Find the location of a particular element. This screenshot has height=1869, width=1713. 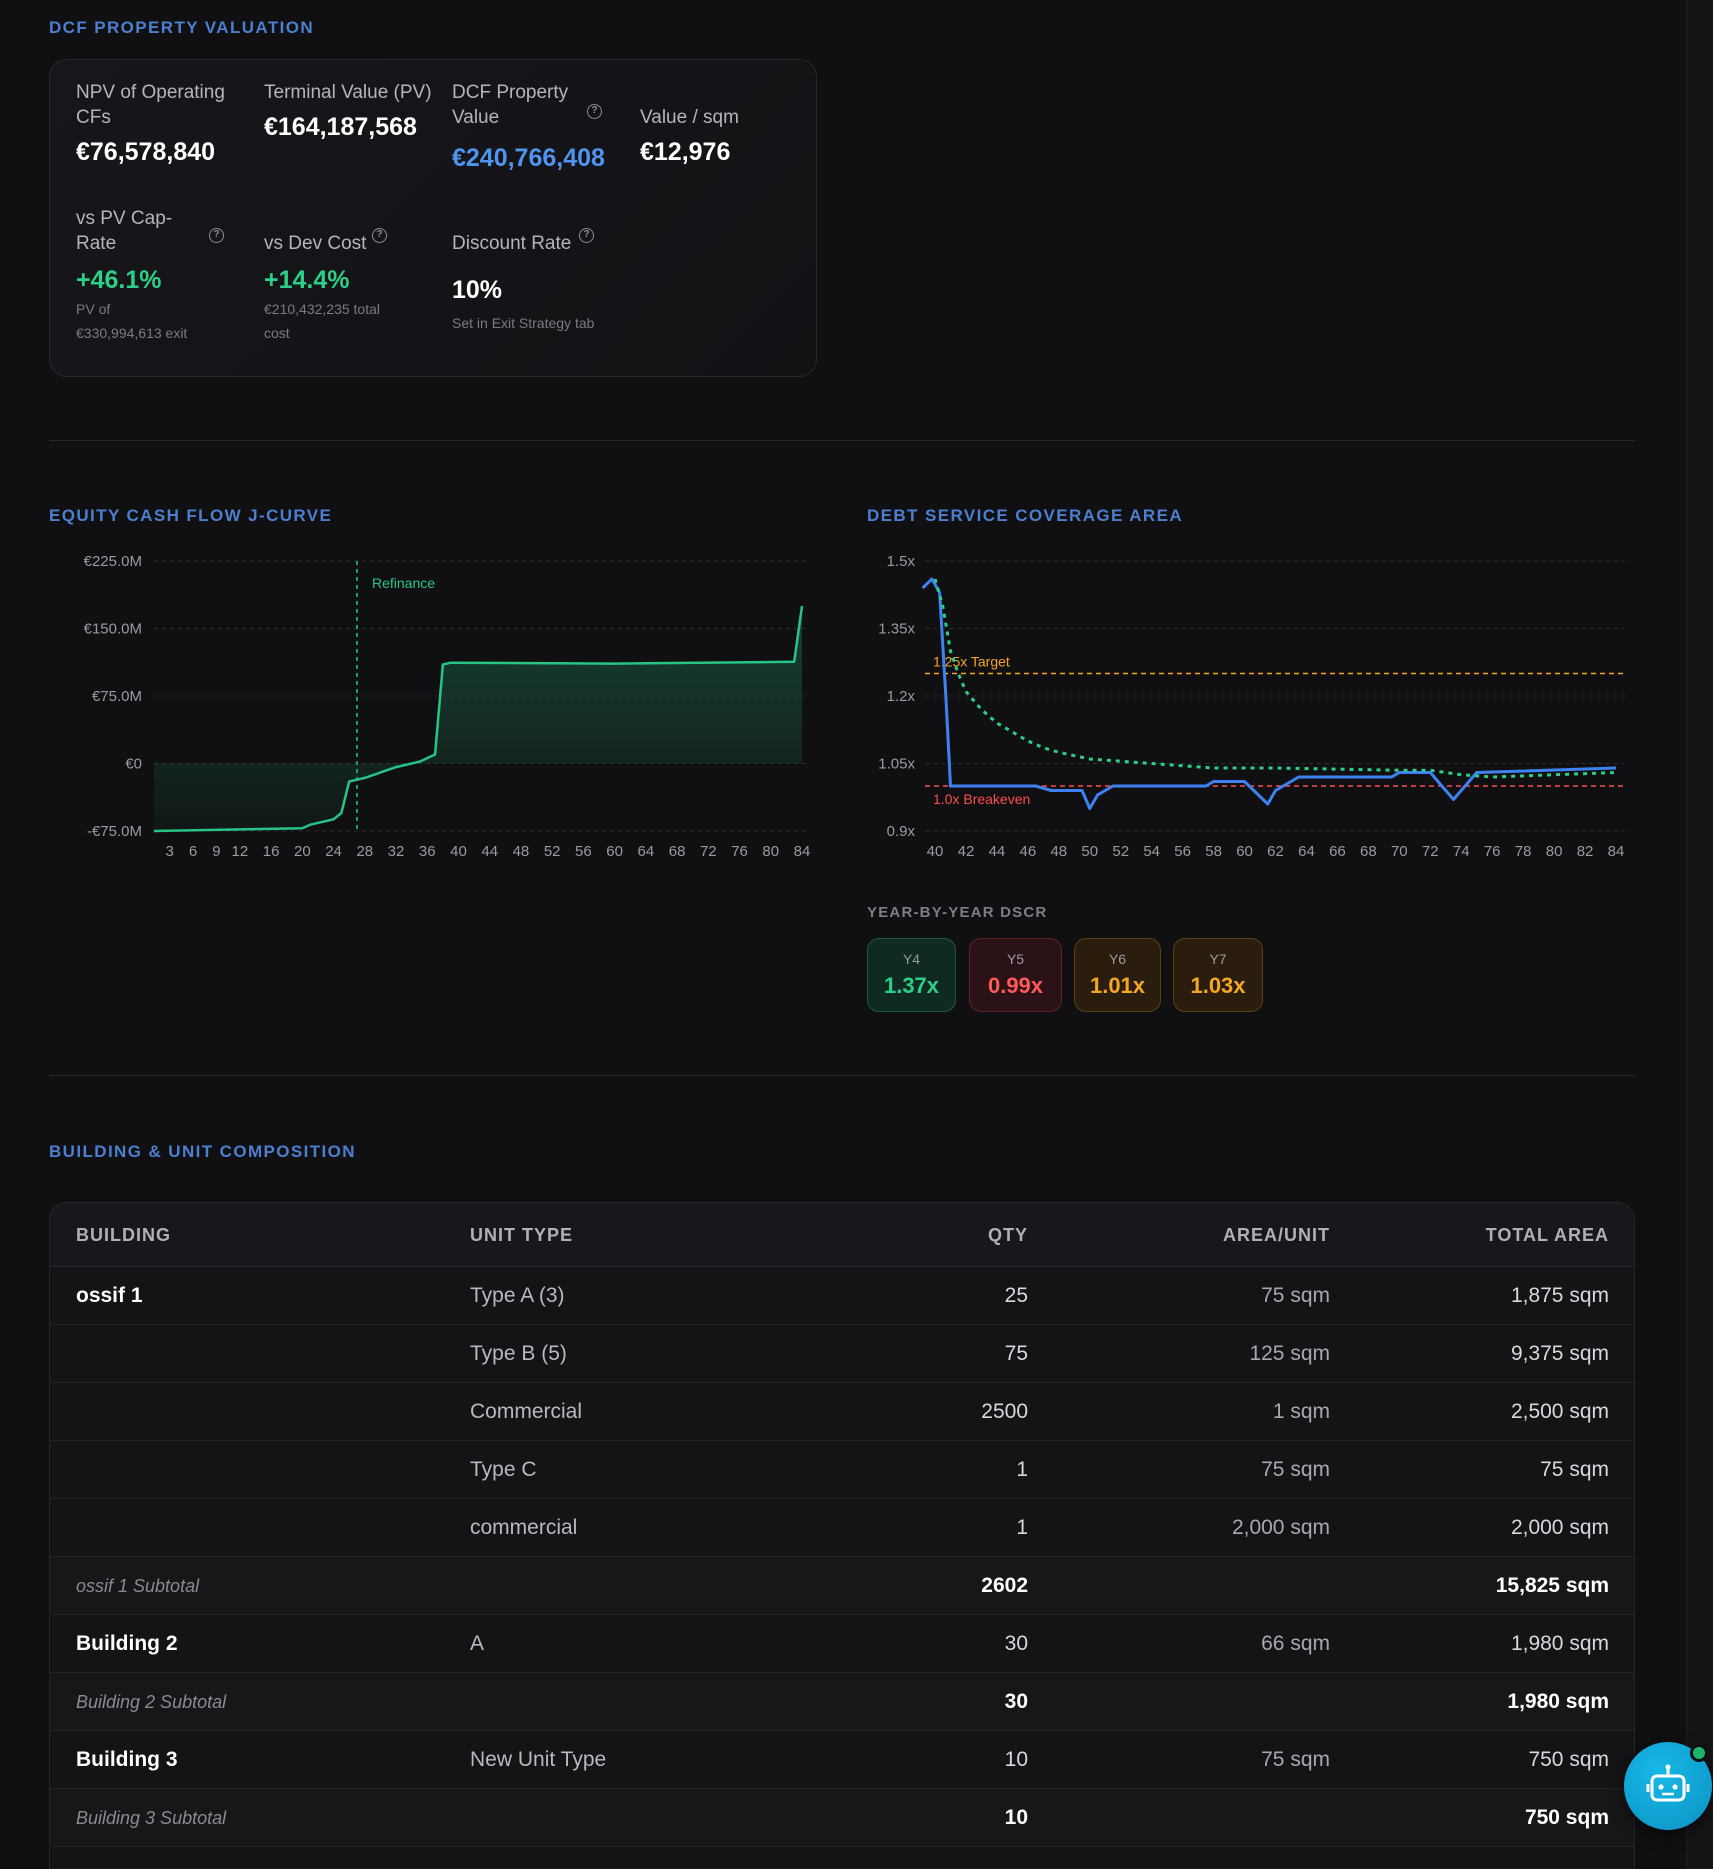

col-total-area: TOTAL AREA is located at coordinates (1547, 1235).